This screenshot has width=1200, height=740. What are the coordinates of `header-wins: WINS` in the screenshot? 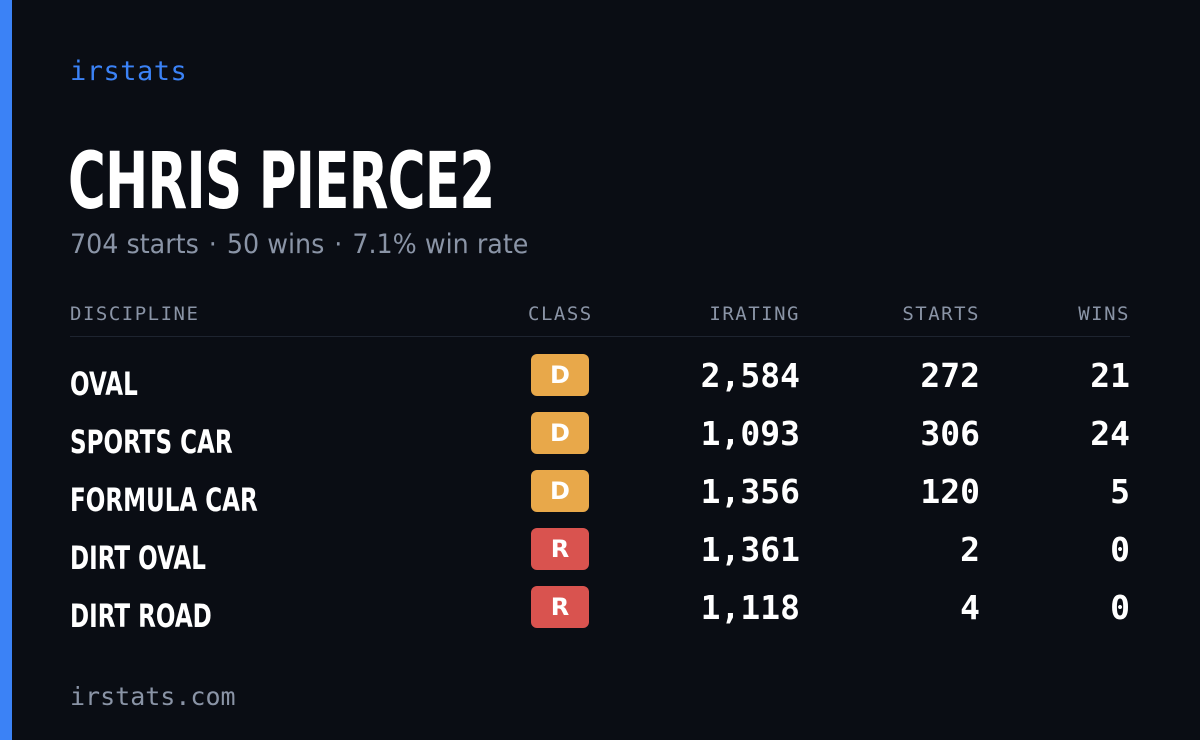 It's located at (1104, 314).